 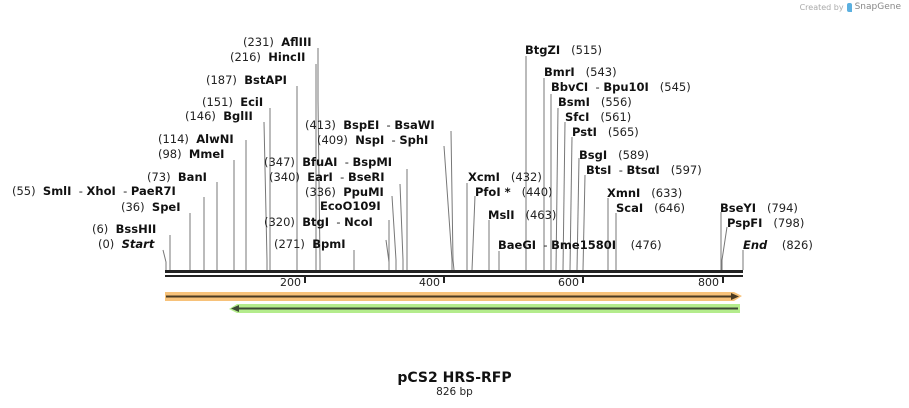 What do you see at coordinates (621, 87) in the screenshot?
I see `cut-site-label-bbvci-bpu10i: BbvCI - Bpu10I (545)` at bounding box center [621, 87].